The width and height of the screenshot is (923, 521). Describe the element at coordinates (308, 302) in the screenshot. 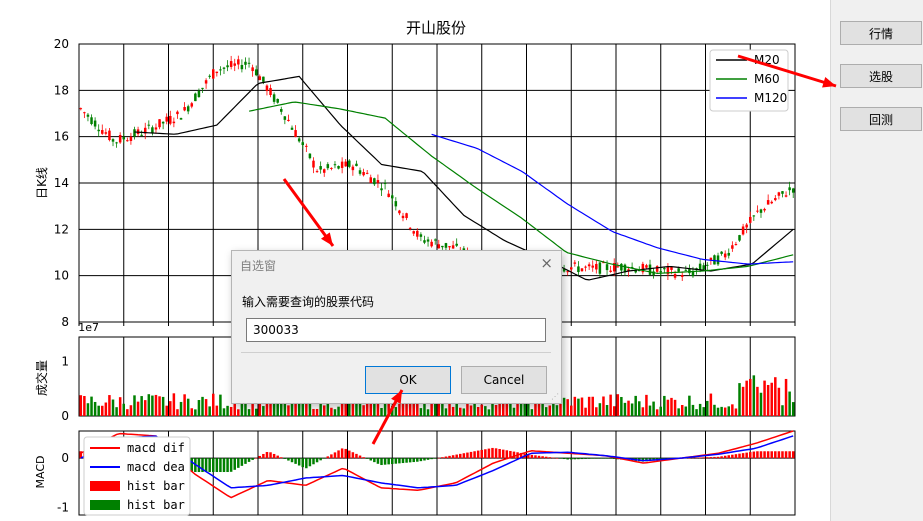

I see `dialog-prompt-label: 输入需要查询的股票代码` at that location.